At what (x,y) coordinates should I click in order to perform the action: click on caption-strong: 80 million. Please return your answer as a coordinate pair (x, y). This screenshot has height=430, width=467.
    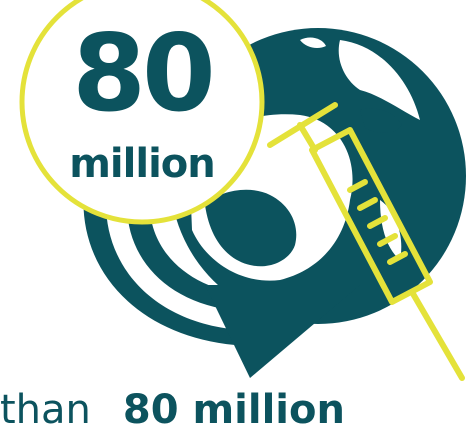
    Looking at the image, I should click on (233, 408).